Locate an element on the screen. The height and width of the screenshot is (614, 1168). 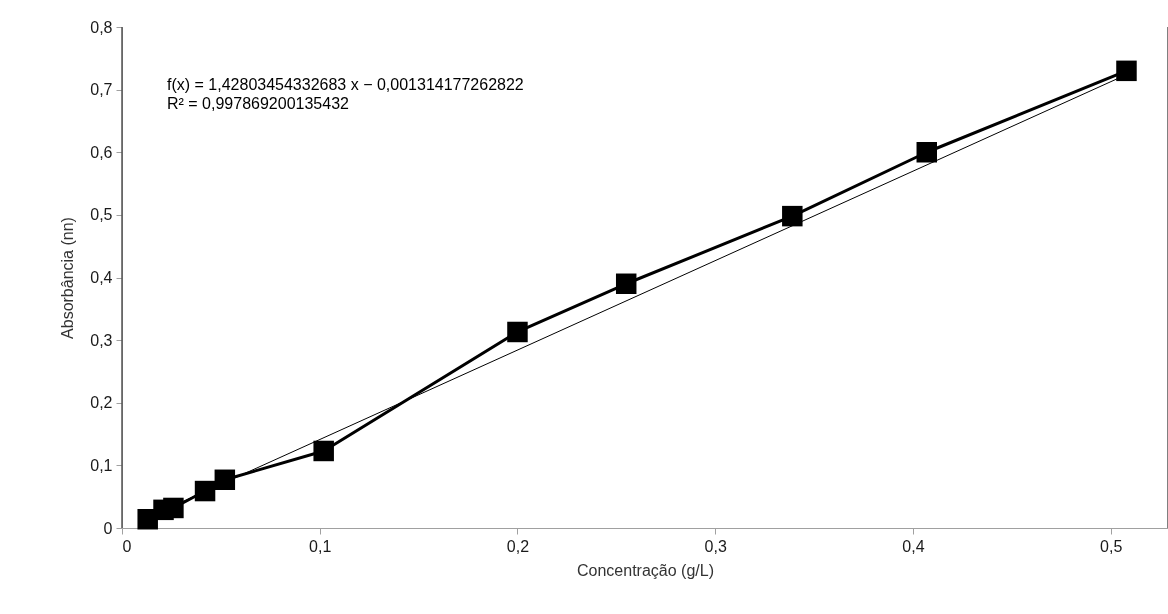
y-tick-label: 0,1 is located at coordinates (101, 465).